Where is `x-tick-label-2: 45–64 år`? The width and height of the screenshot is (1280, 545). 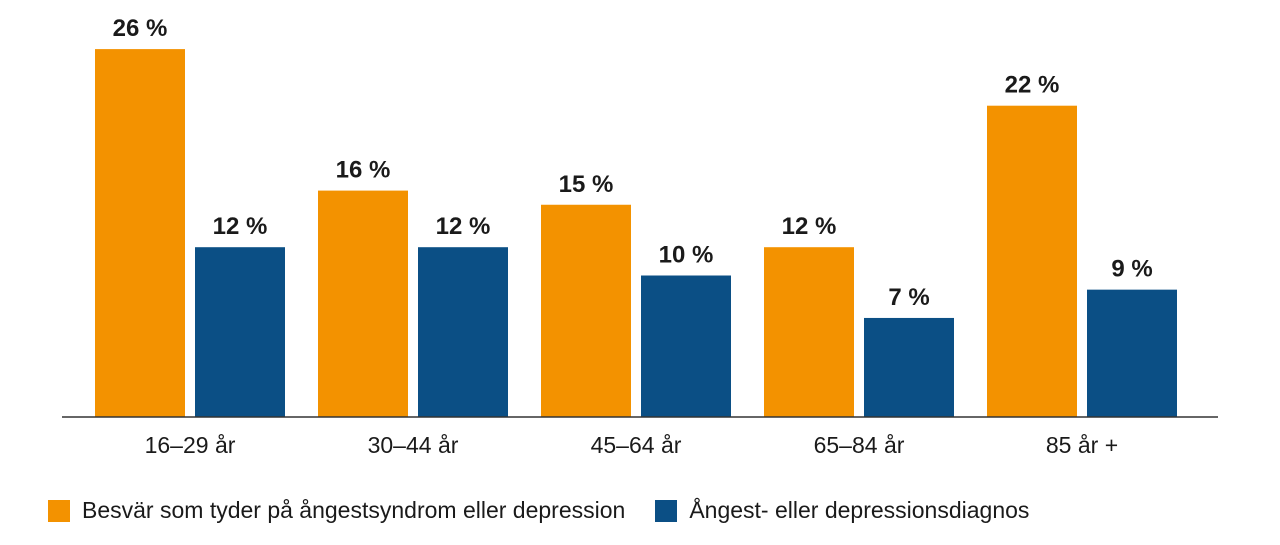
x-tick-label-2: 45–64 år is located at coordinates (636, 445).